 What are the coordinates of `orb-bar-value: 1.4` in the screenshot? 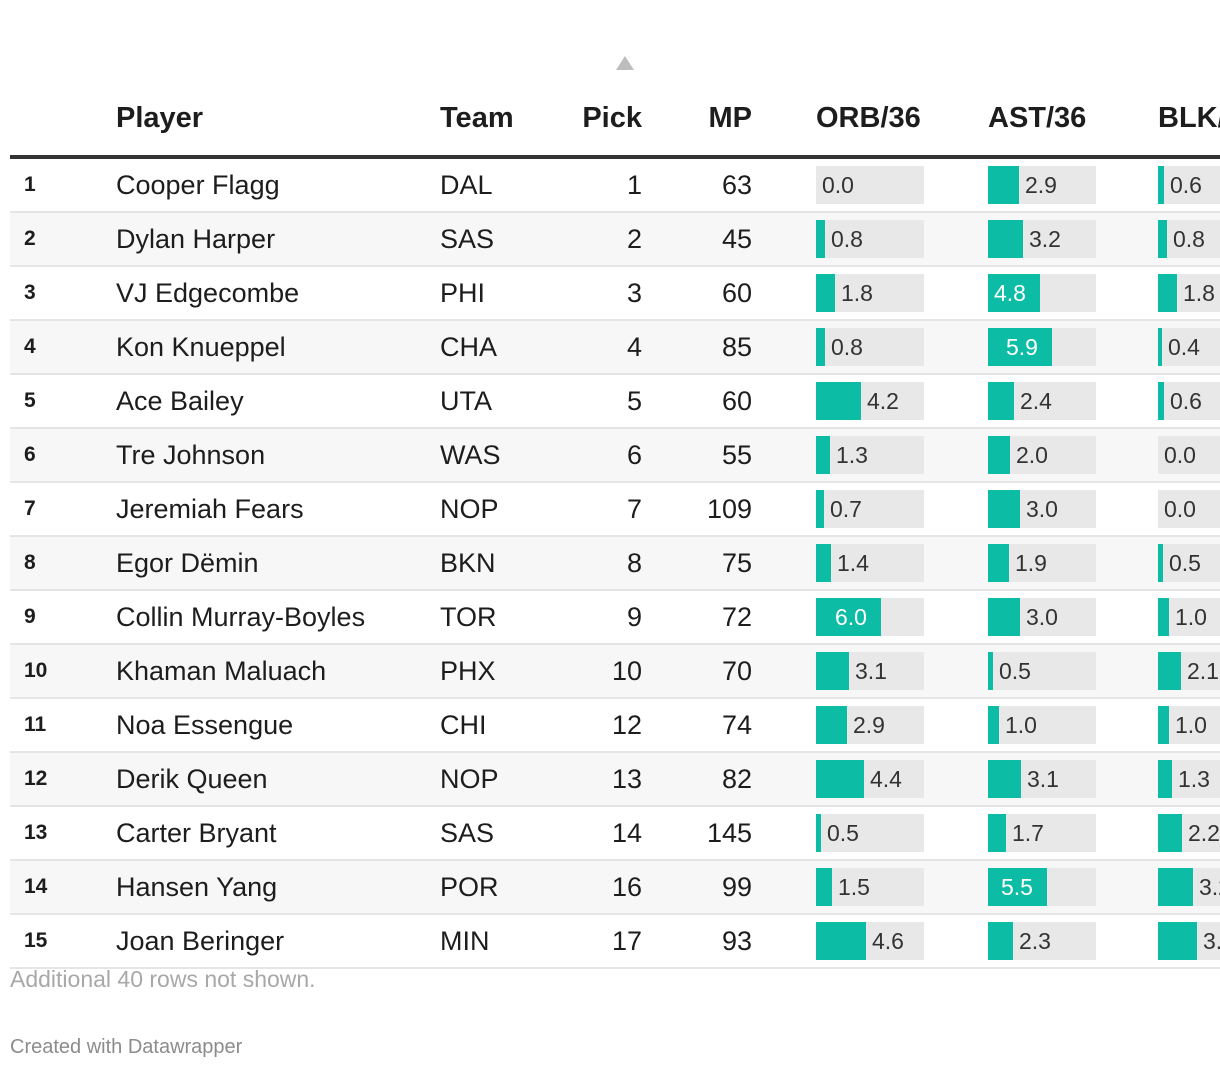 It's located at (853, 563).